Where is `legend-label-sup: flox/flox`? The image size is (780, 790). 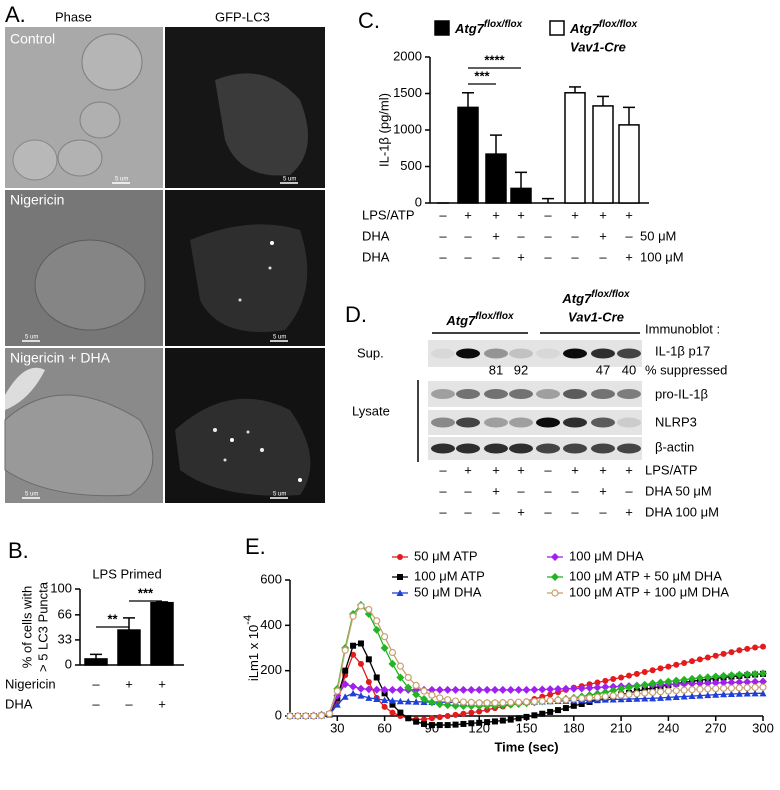
legend-label-sup: flox/flox is located at coordinates (503, 24).